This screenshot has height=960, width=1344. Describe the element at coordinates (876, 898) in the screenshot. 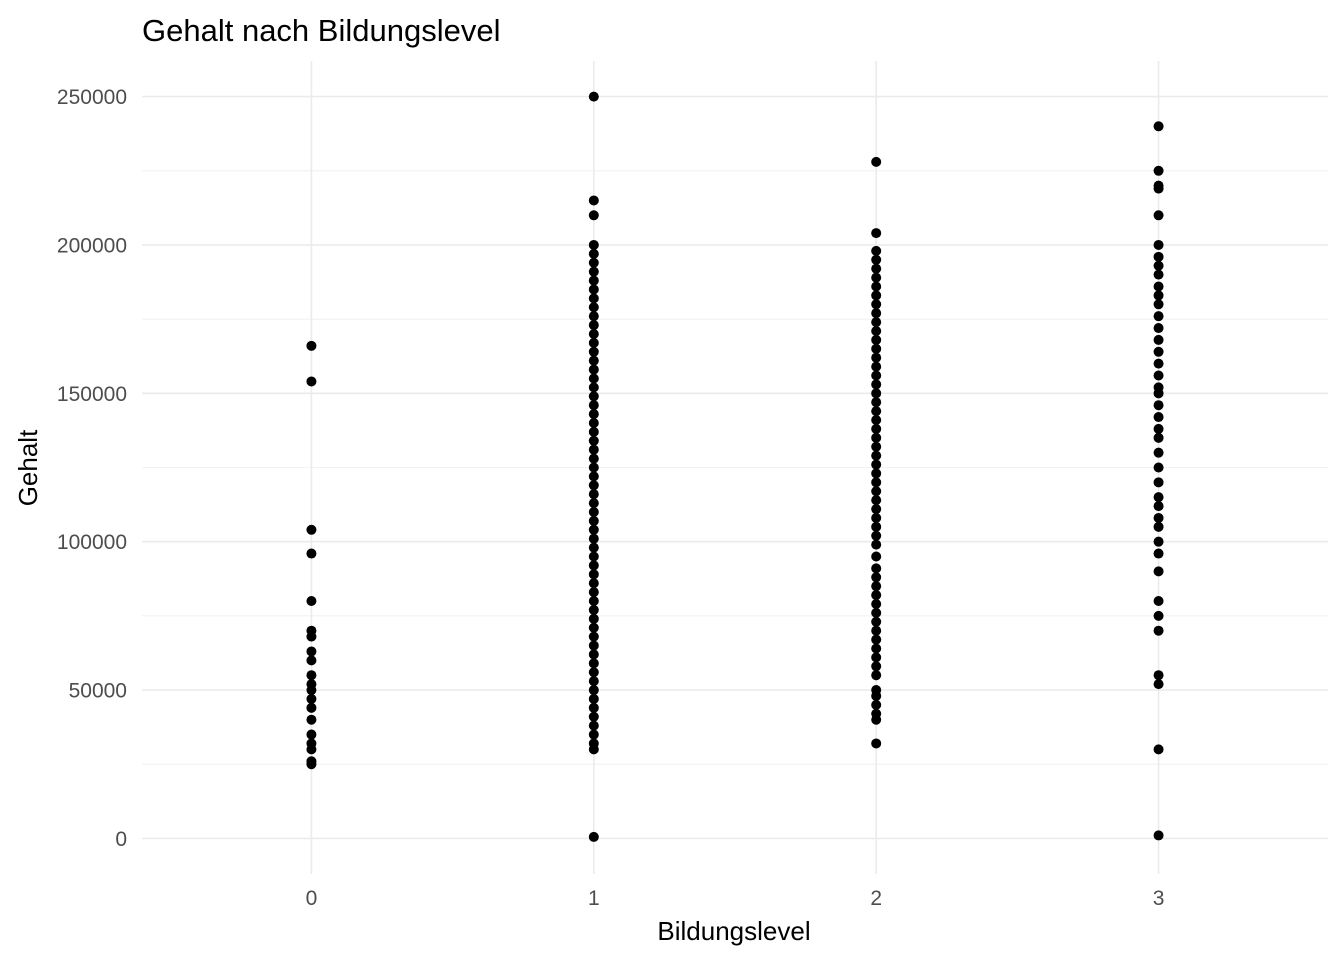

I see `x-tick-label: 2` at that location.